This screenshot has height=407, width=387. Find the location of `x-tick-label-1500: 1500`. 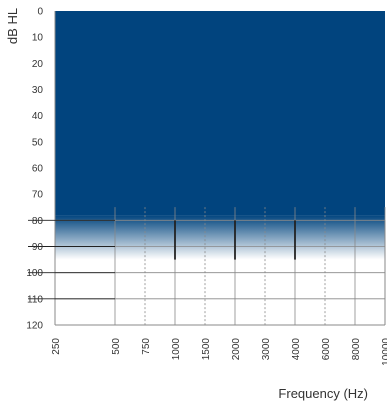

x-tick-label-1500: 1500 is located at coordinates (206, 349).